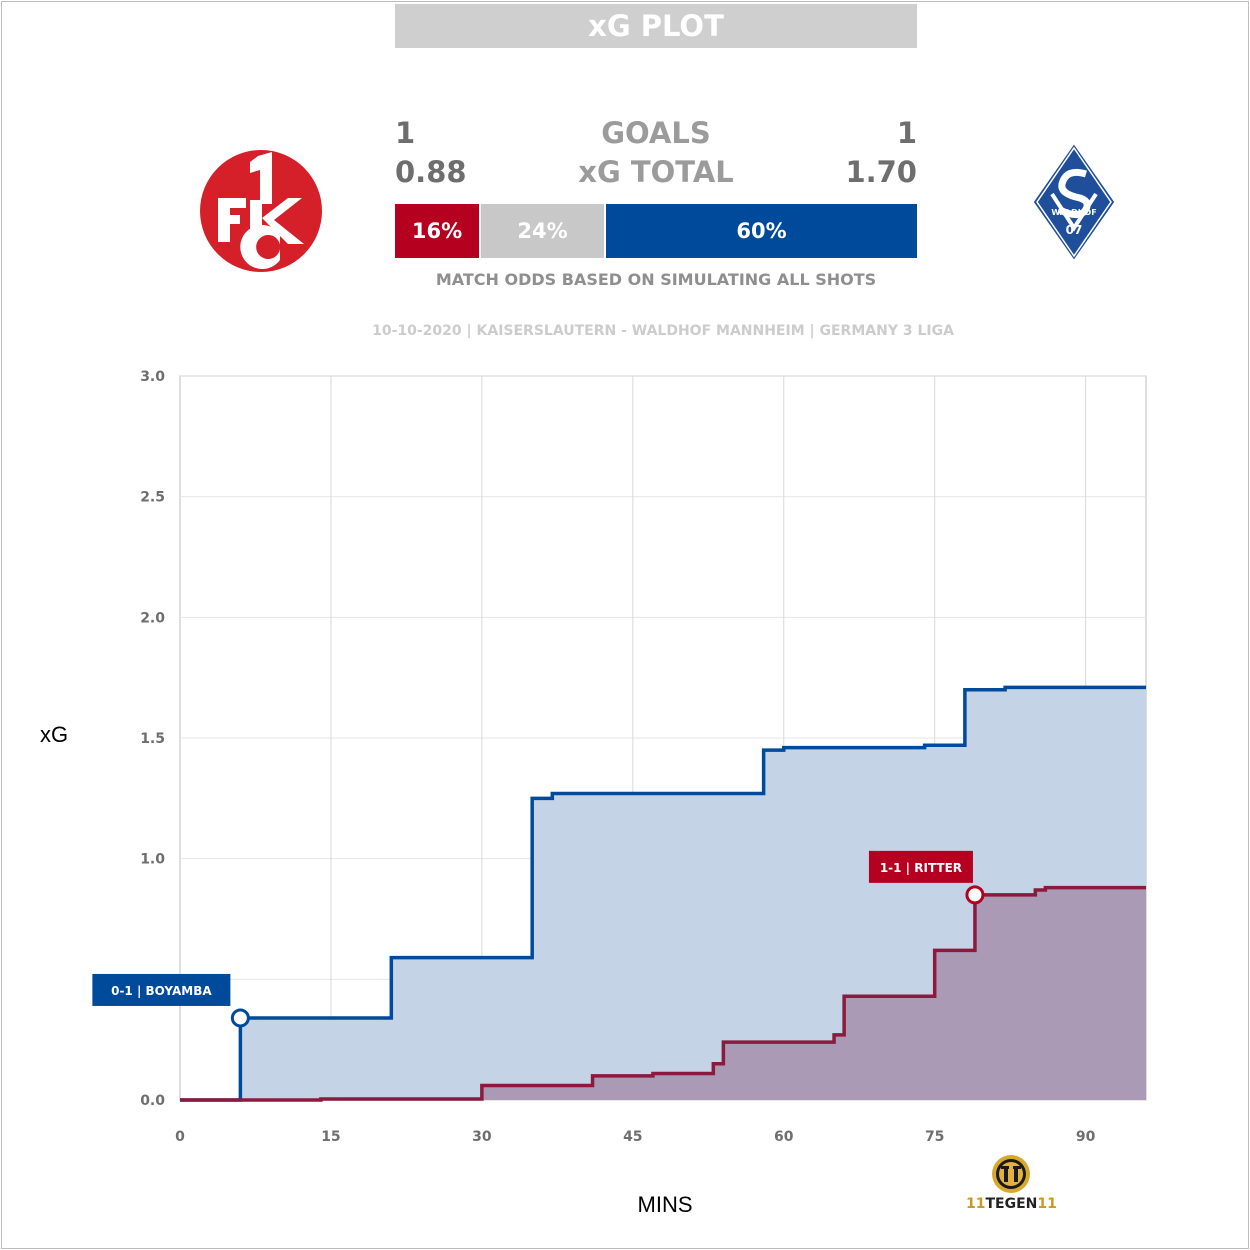  I want to click on y-axis-label: xG, so click(54, 734).